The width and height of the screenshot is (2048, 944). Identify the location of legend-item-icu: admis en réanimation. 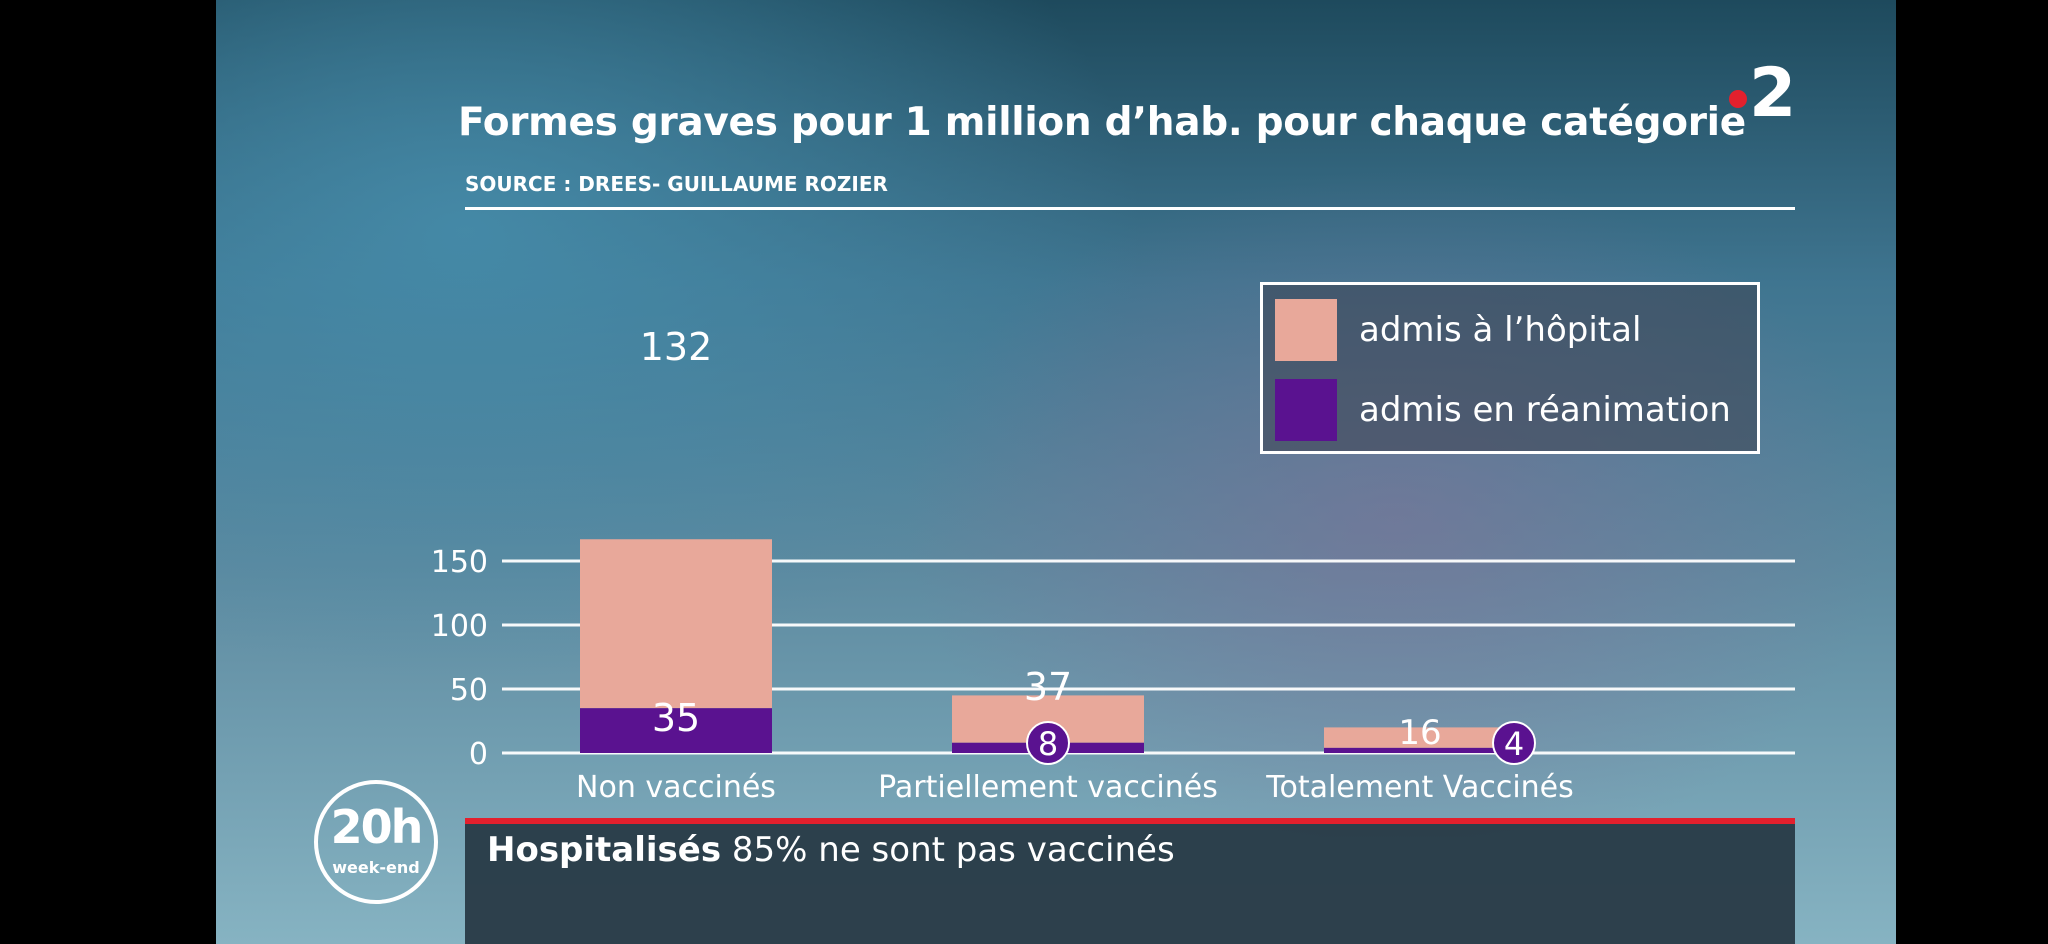
(1503, 410).